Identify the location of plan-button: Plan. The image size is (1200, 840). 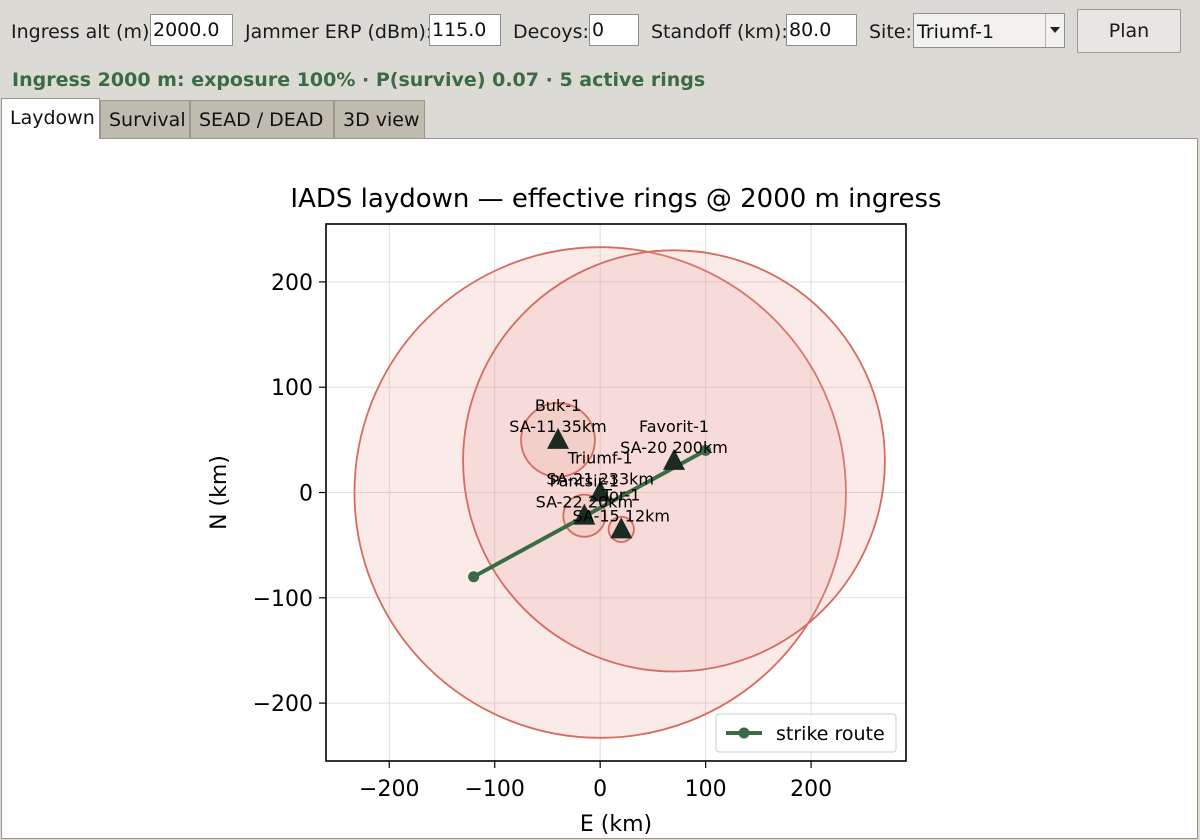
(1129, 31).